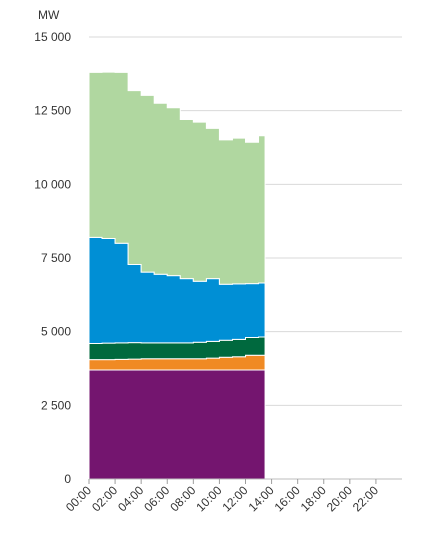  I want to click on x-tick-label: 12:00, so click(234, 498).